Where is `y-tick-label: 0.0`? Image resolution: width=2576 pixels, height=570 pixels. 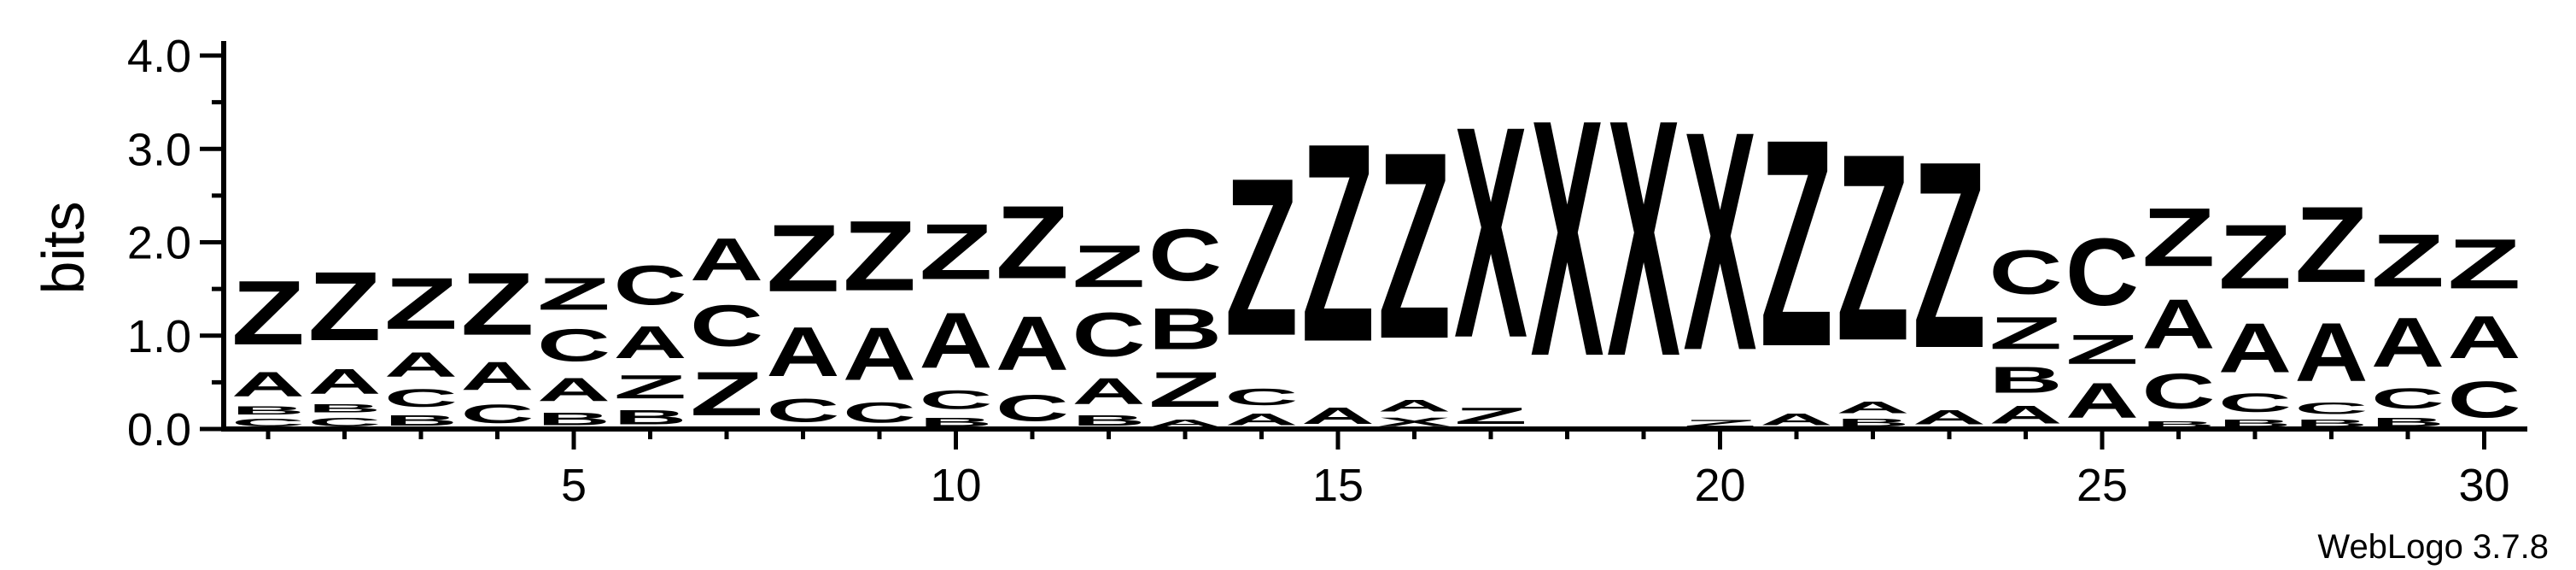
y-tick-label: 0.0 is located at coordinates (159, 430).